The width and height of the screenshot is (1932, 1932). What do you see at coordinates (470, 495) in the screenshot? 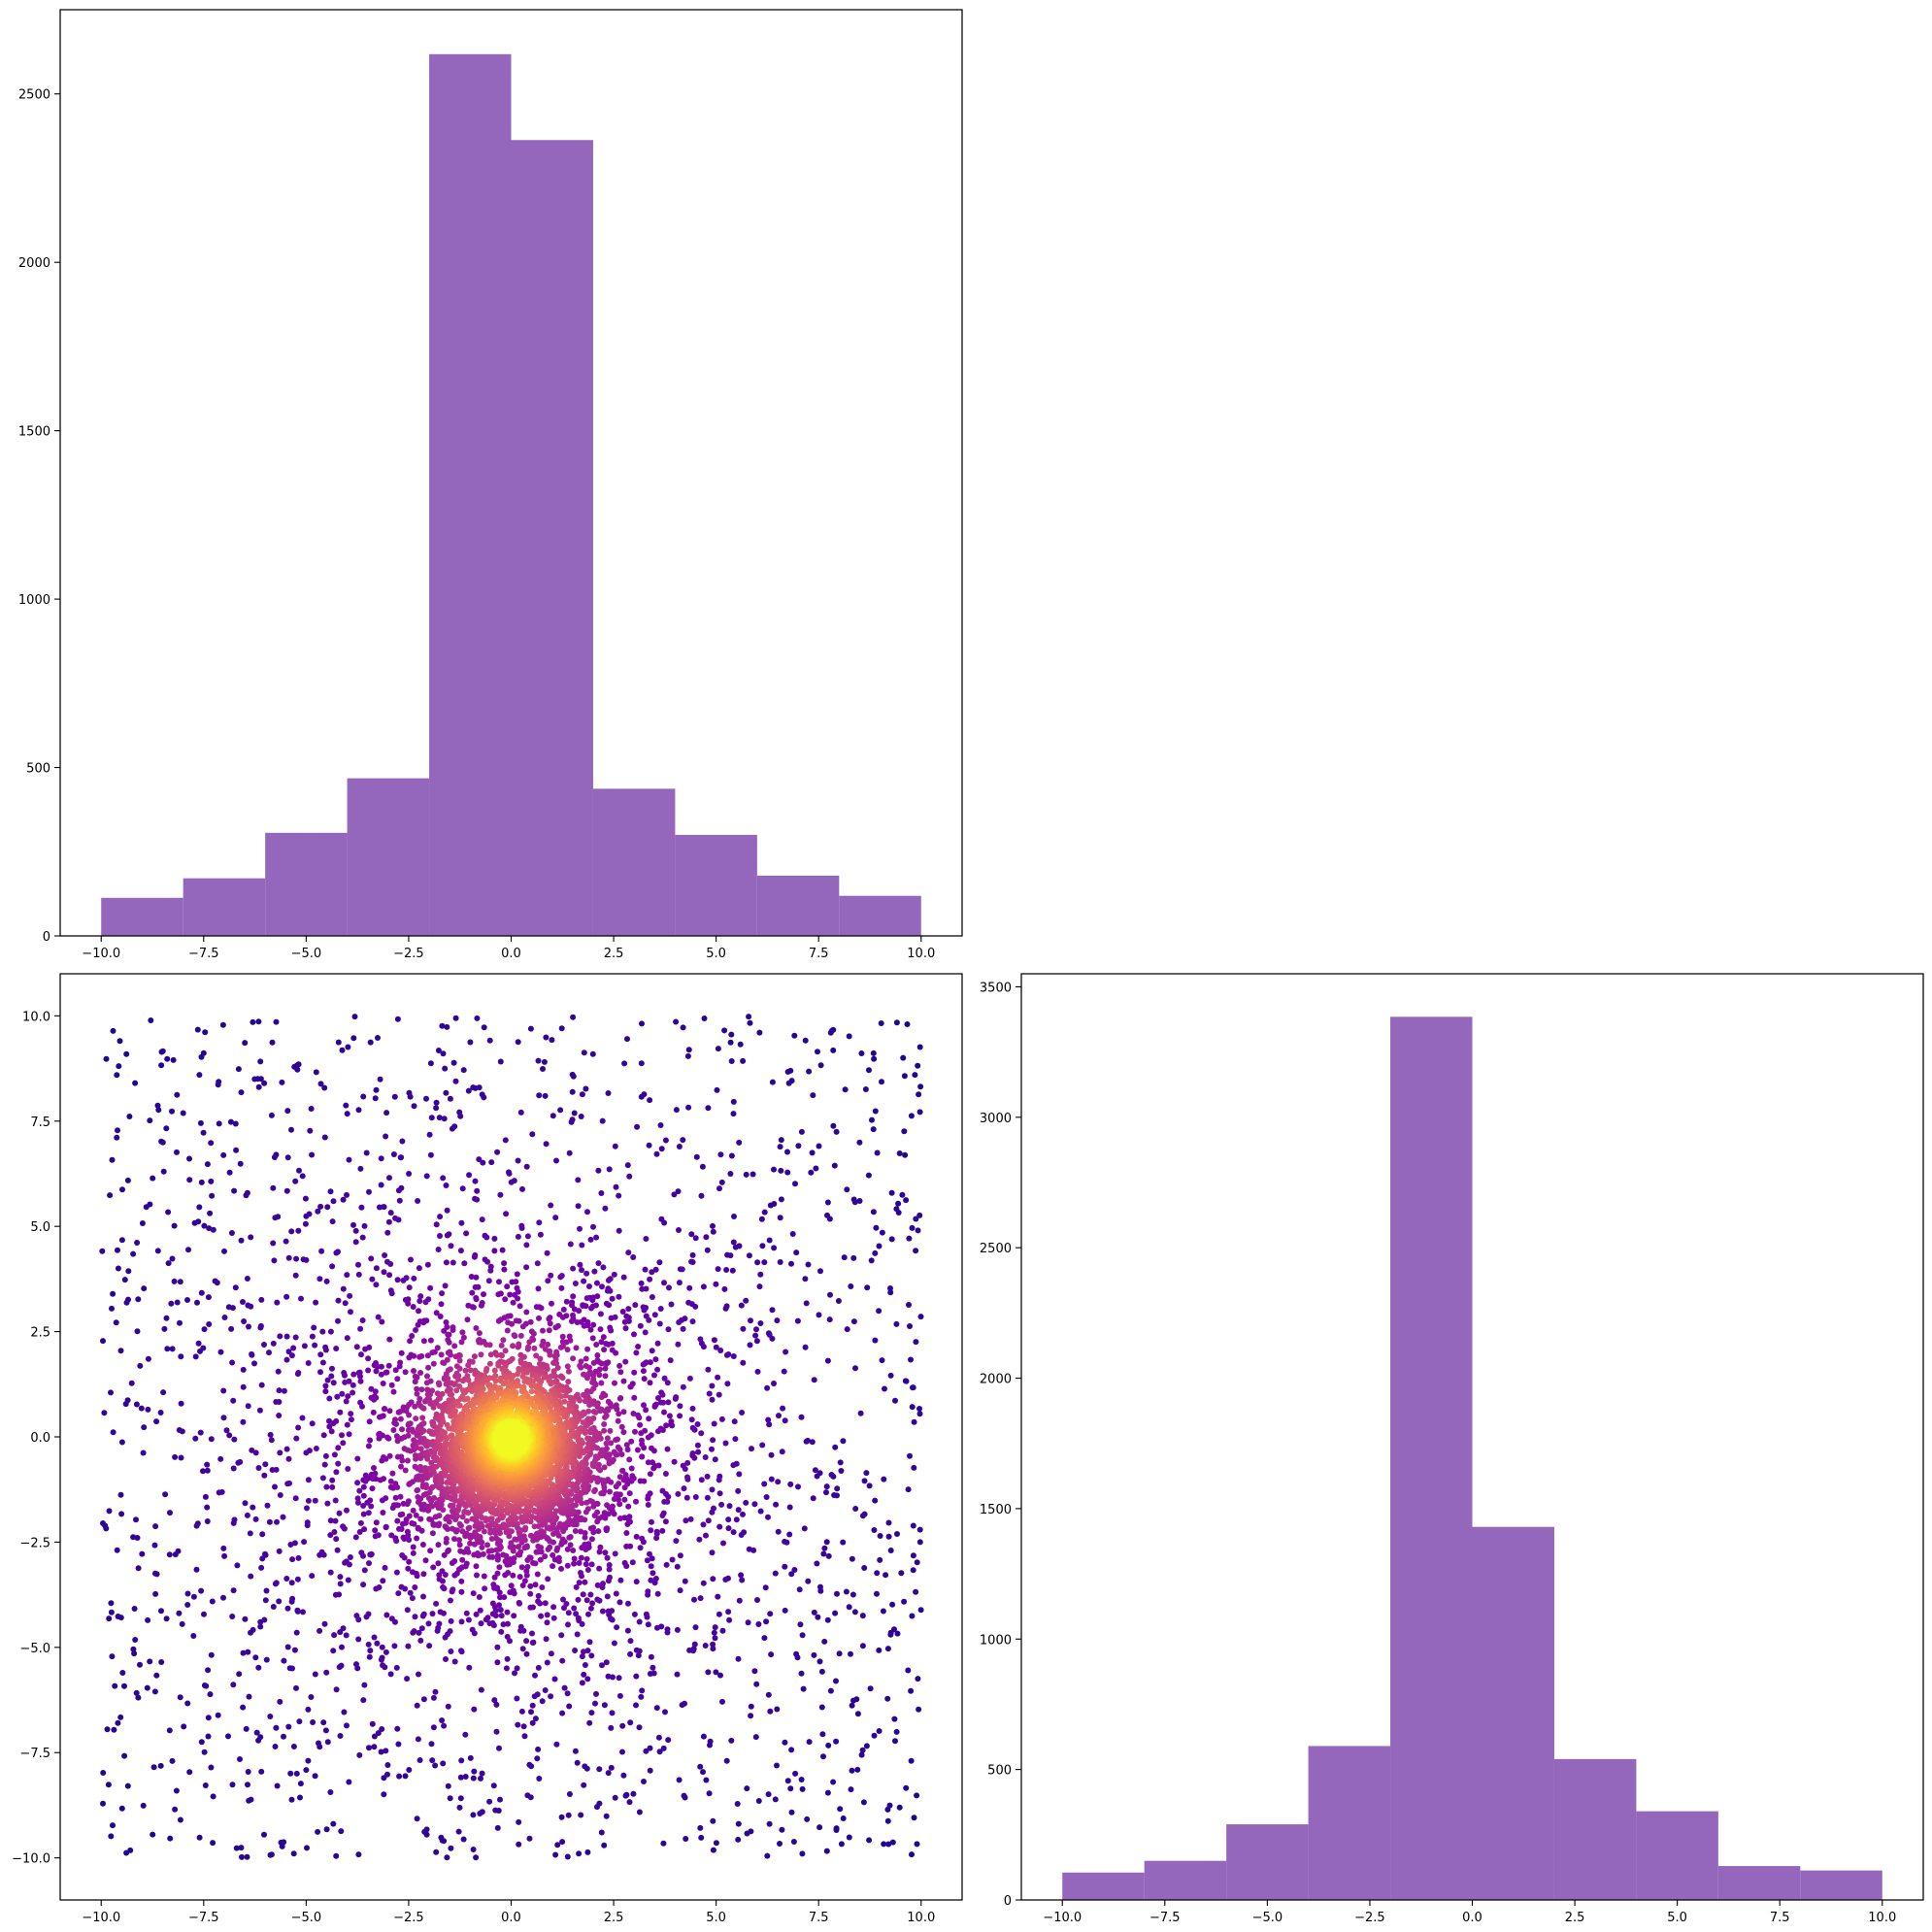
I see `histogram-bar` at bounding box center [470, 495].